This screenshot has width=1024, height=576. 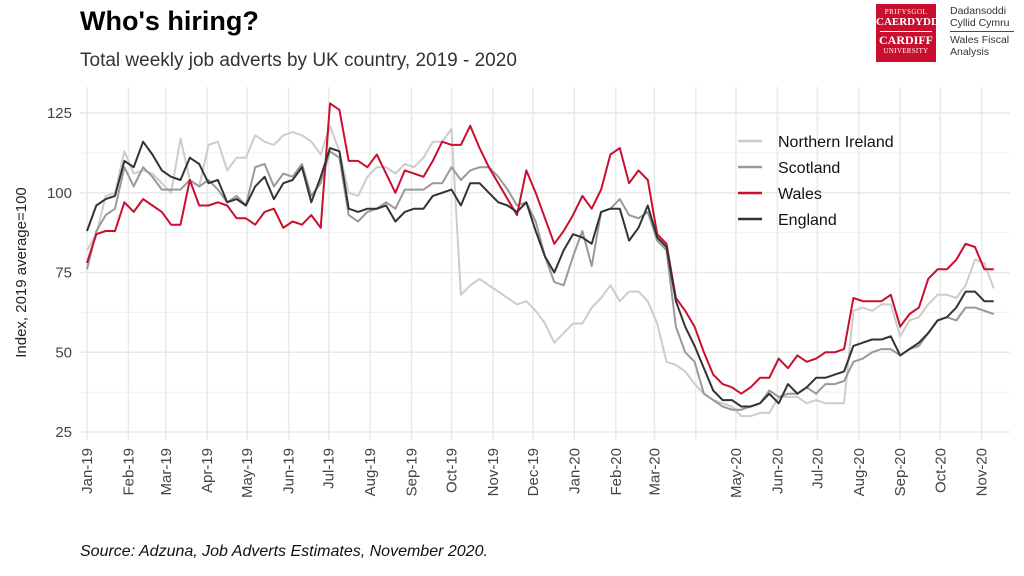 What do you see at coordinates (900, 472) in the screenshot?
I see `x-tick-label: Sep-20` at bounding box center [900, 472].